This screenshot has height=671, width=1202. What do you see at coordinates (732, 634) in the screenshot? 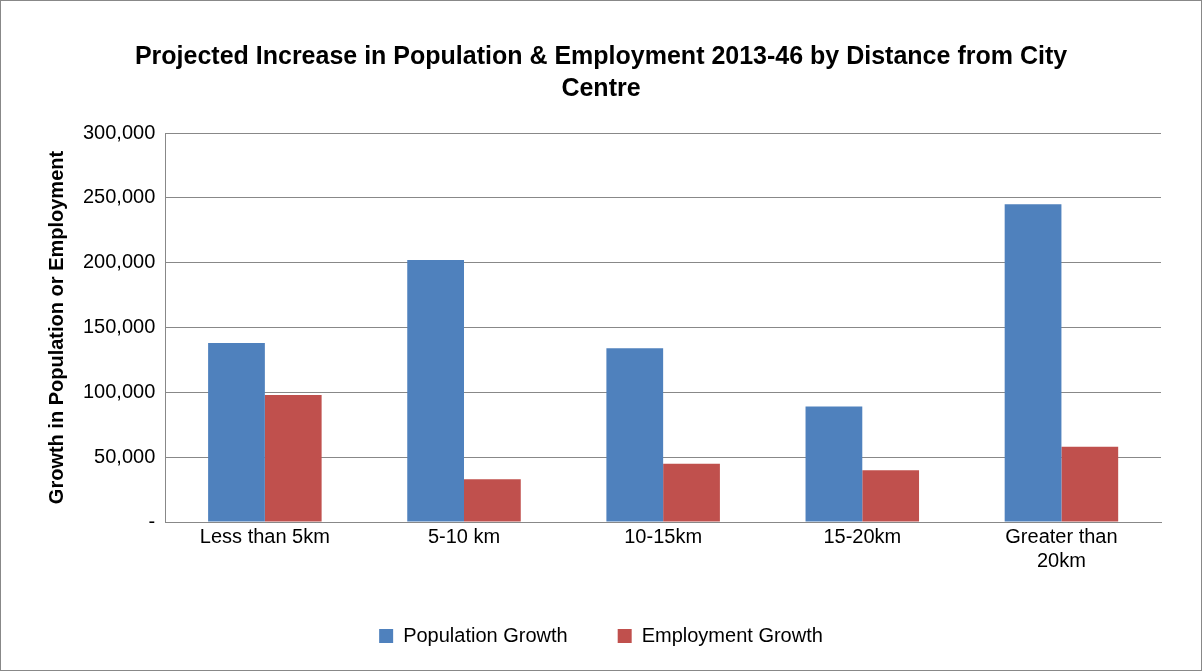
I see `legend-label: Employment Growth` at bounding box center [732, 634].